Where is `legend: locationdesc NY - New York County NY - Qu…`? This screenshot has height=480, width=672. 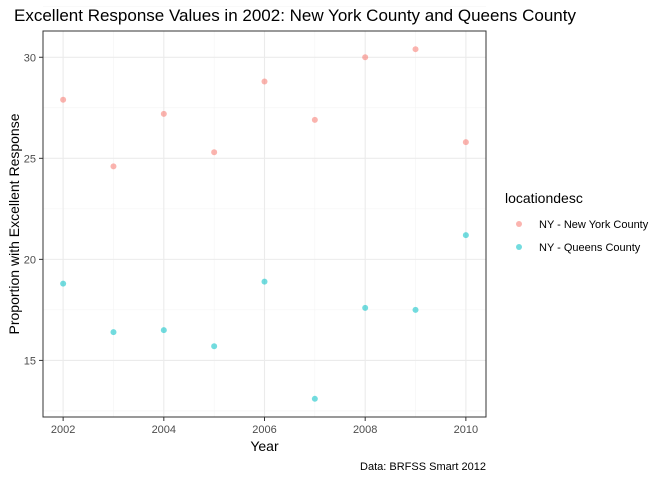 legend: locationdesc NY - New York County NY - Qu… is located at coordinates (577, 222).